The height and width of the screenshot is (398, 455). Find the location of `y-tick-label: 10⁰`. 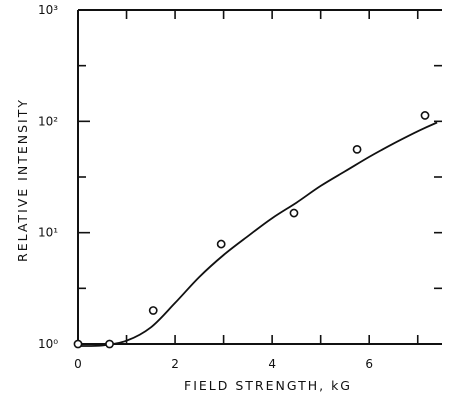

y-tick-label: 10⁰ is located at coordinates (48, 344).